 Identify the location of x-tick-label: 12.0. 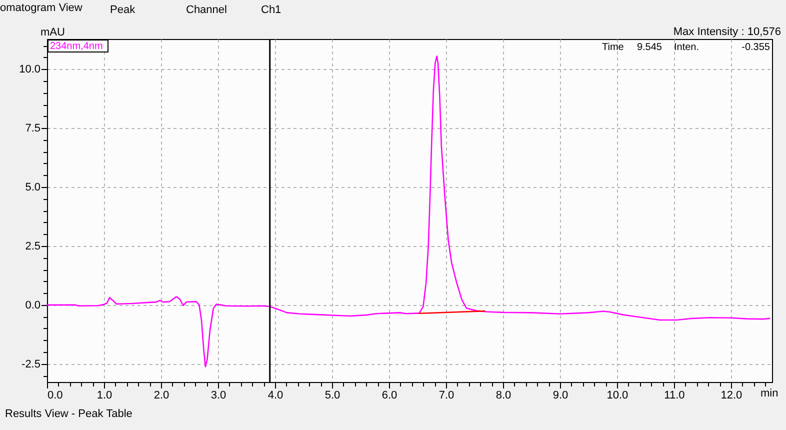
(731, 396).